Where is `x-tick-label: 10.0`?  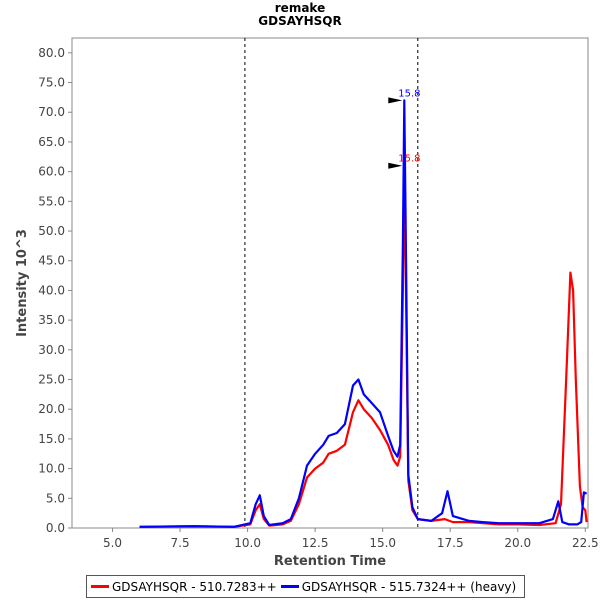 x-tick-label: 10.0 is located at coordinates (247, 543).